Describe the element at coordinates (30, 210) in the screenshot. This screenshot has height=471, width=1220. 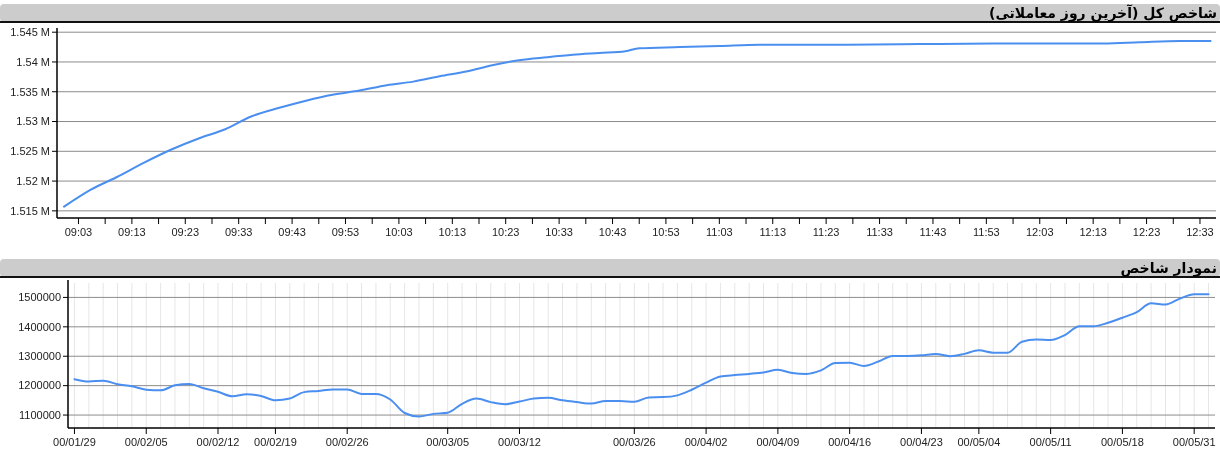
I see `y-tick-label: 1.515 M` at that location.